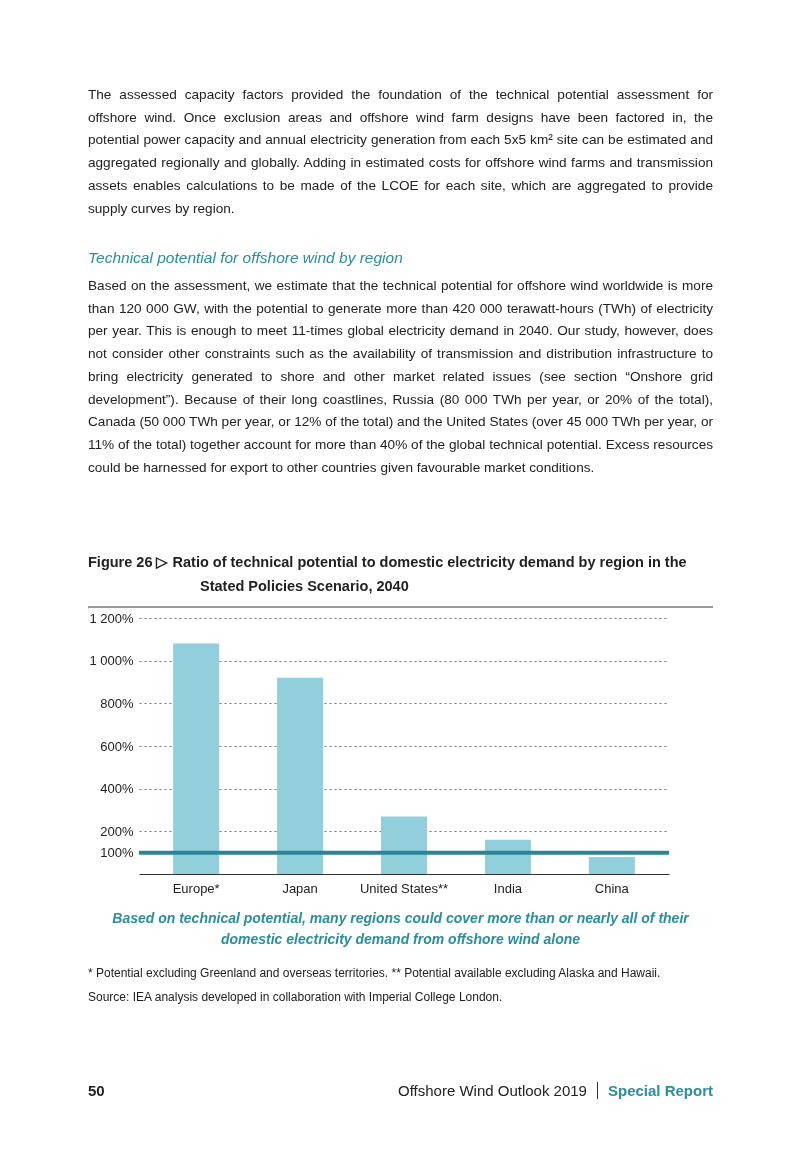  What do you see at coordinates (196, 888) in the screenshot?
I see `x-tick-label: Europe*` at bounding box center [196, 888].